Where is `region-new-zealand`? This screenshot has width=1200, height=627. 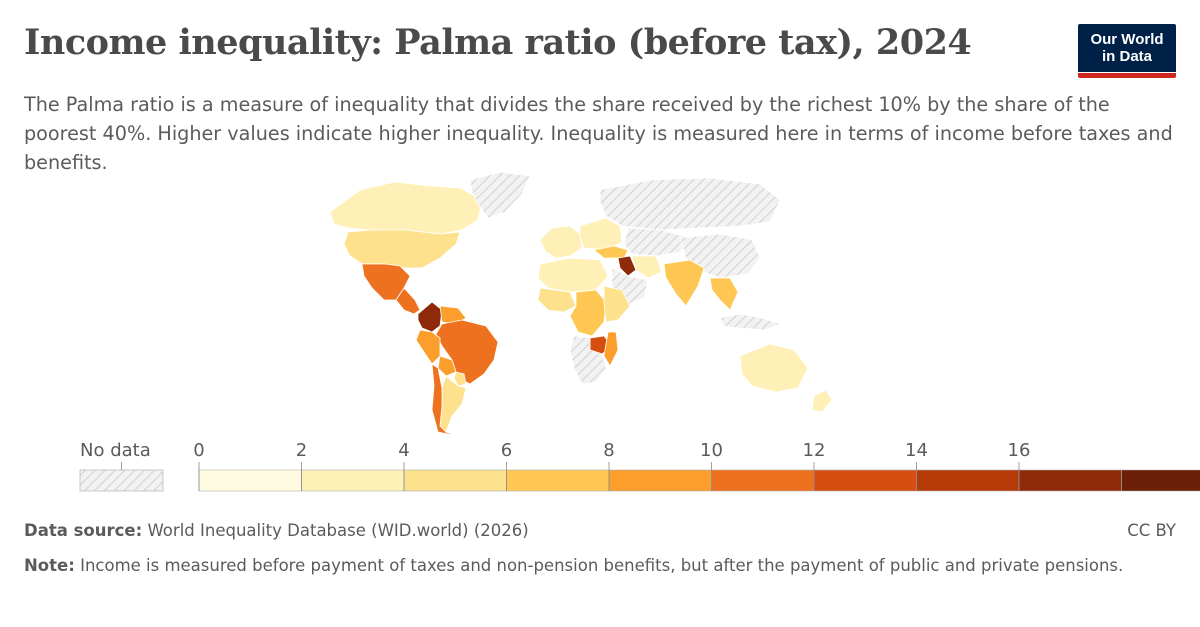
region-new-zealand is located at coordinates (822, 401).